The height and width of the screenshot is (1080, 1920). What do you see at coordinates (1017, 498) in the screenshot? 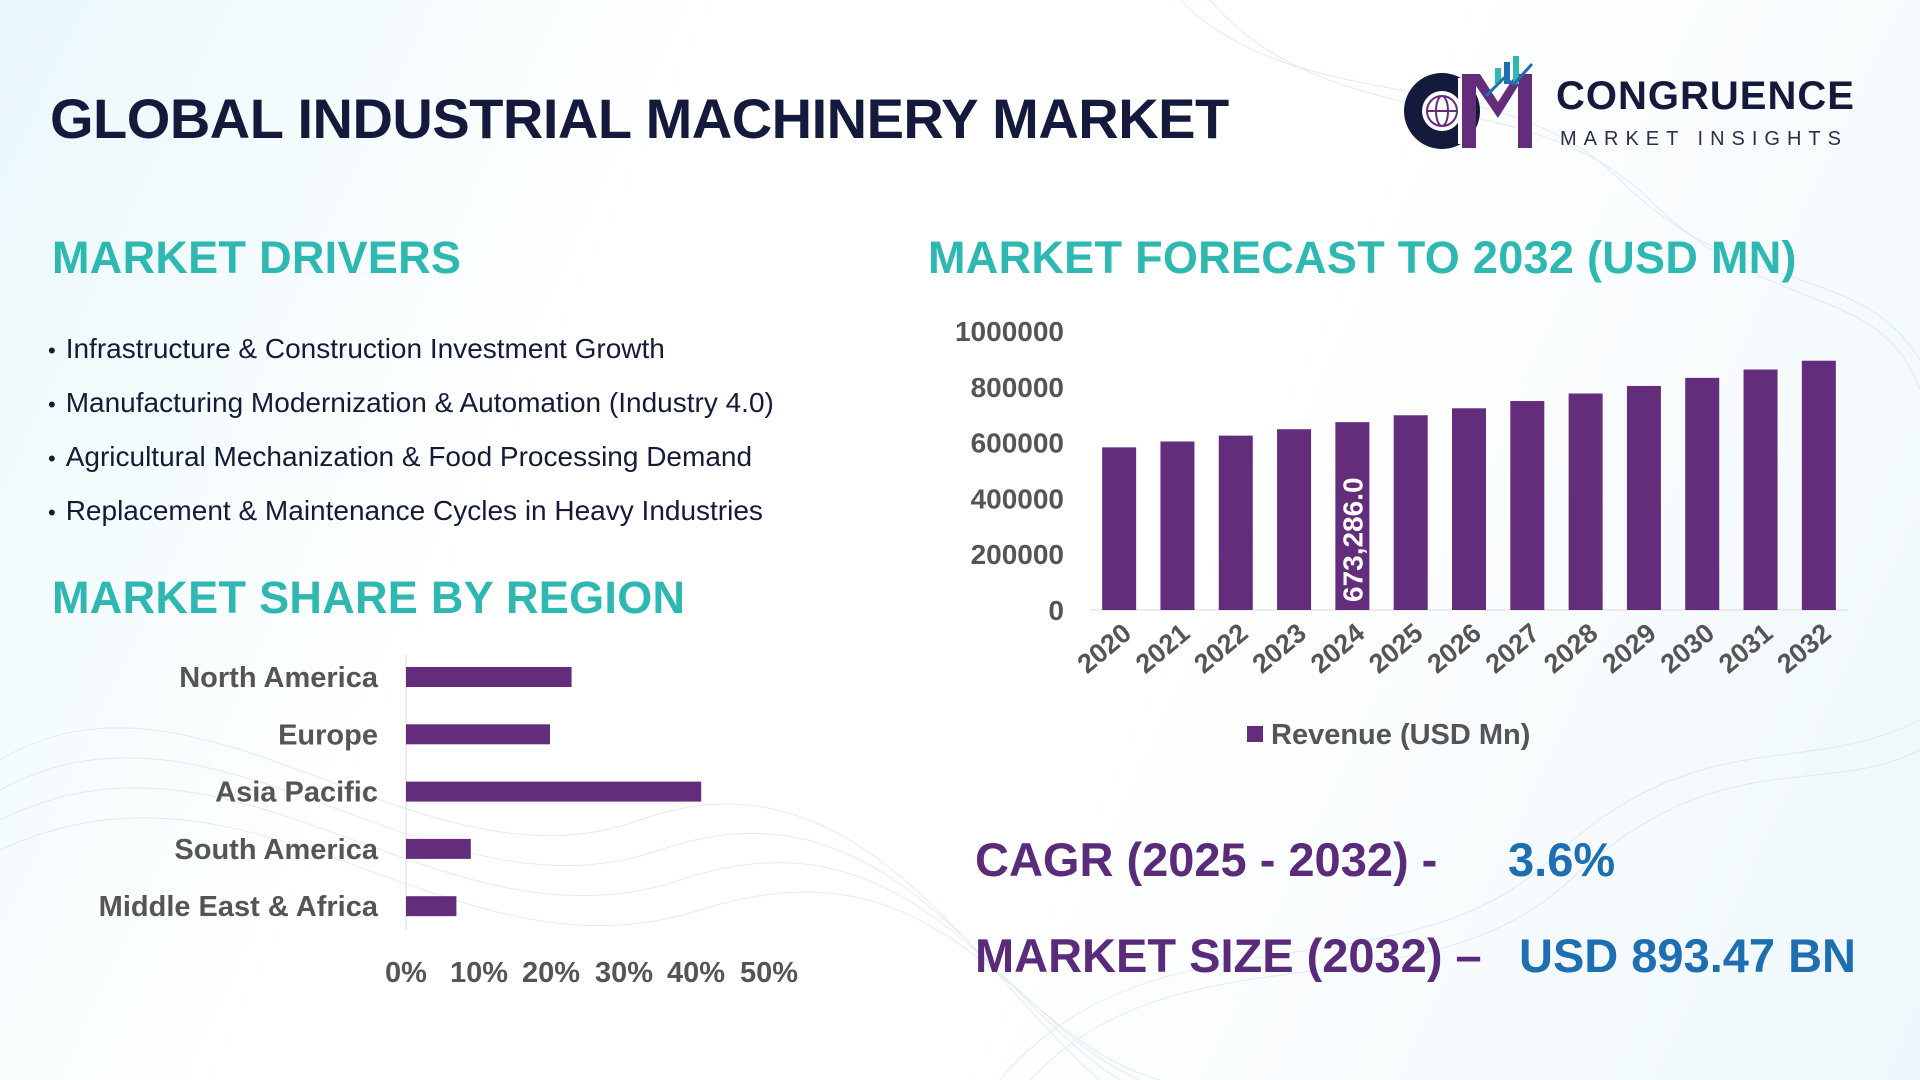
I see `y-tick-label: 400000` at bounding box center [1017, 498].